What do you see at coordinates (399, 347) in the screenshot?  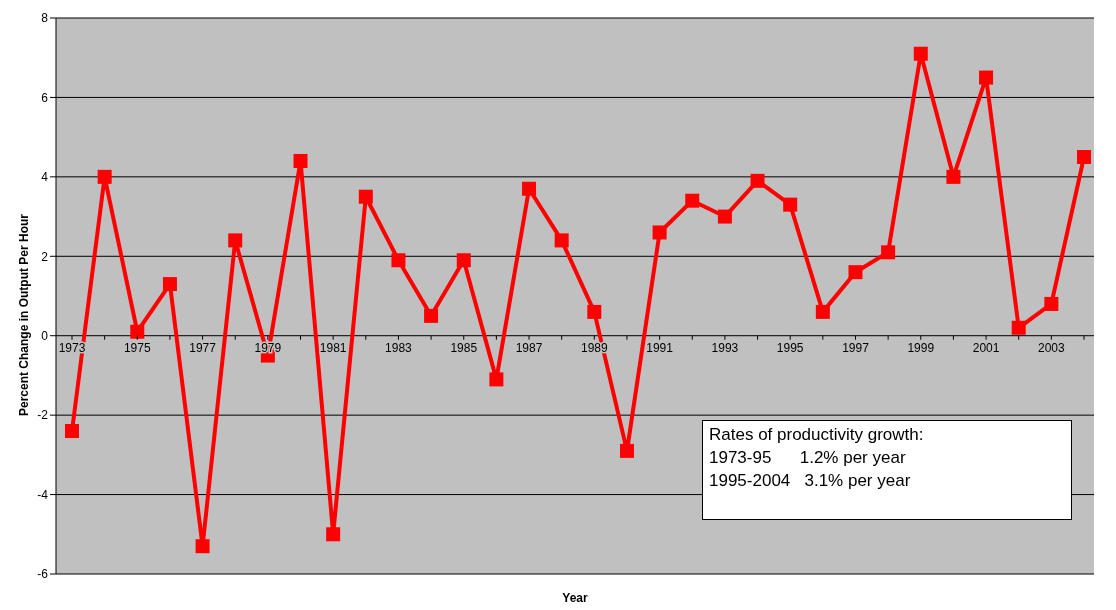 I see `x-tick-label: 1983` at bounding box center [399, 347].